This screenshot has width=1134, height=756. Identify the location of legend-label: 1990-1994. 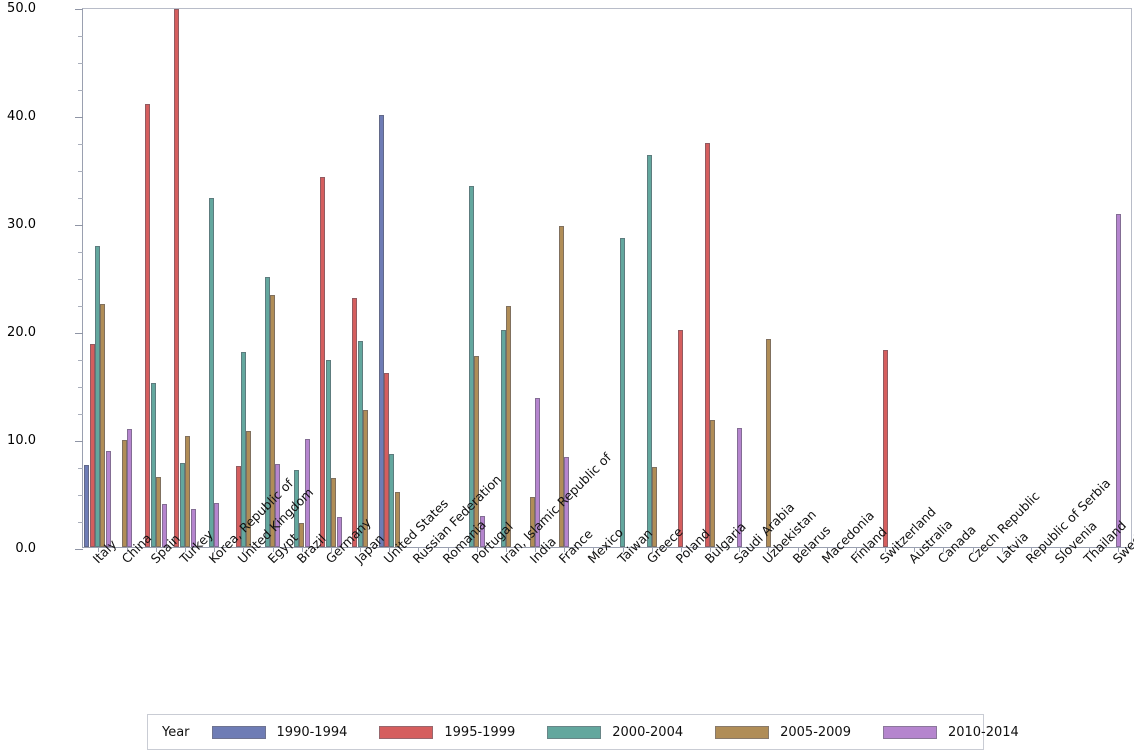
(312, 732).